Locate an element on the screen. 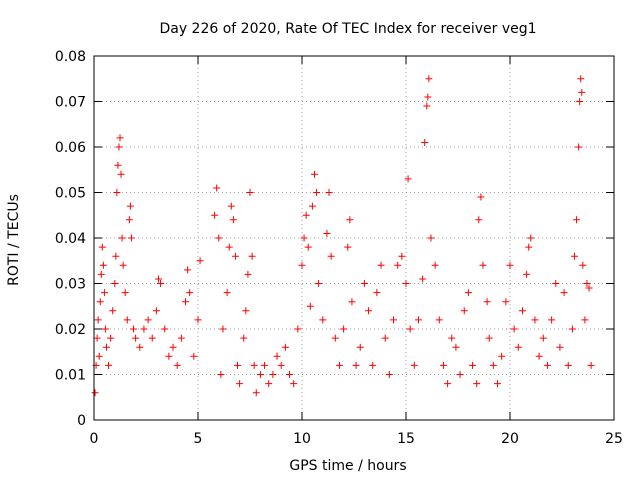 Image resolution: width=640 pixels, height=480 pixels. y-tick-label: 0.05 is located at coordinates (70, 194).